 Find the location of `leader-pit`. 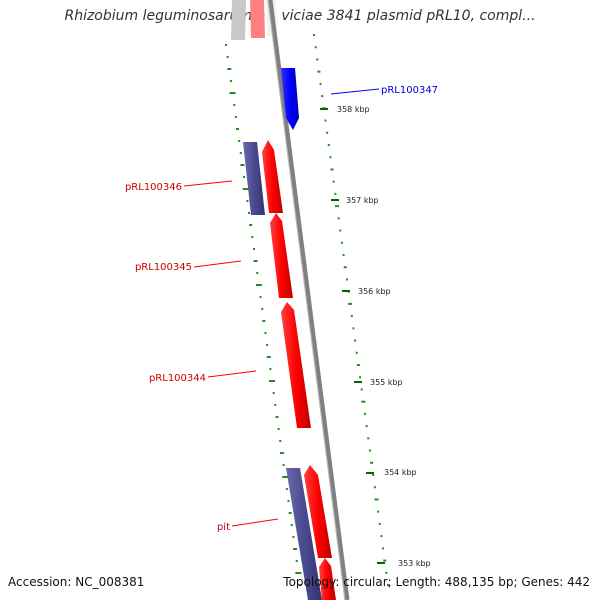

leader-pit is located at coordinates (255, 522).